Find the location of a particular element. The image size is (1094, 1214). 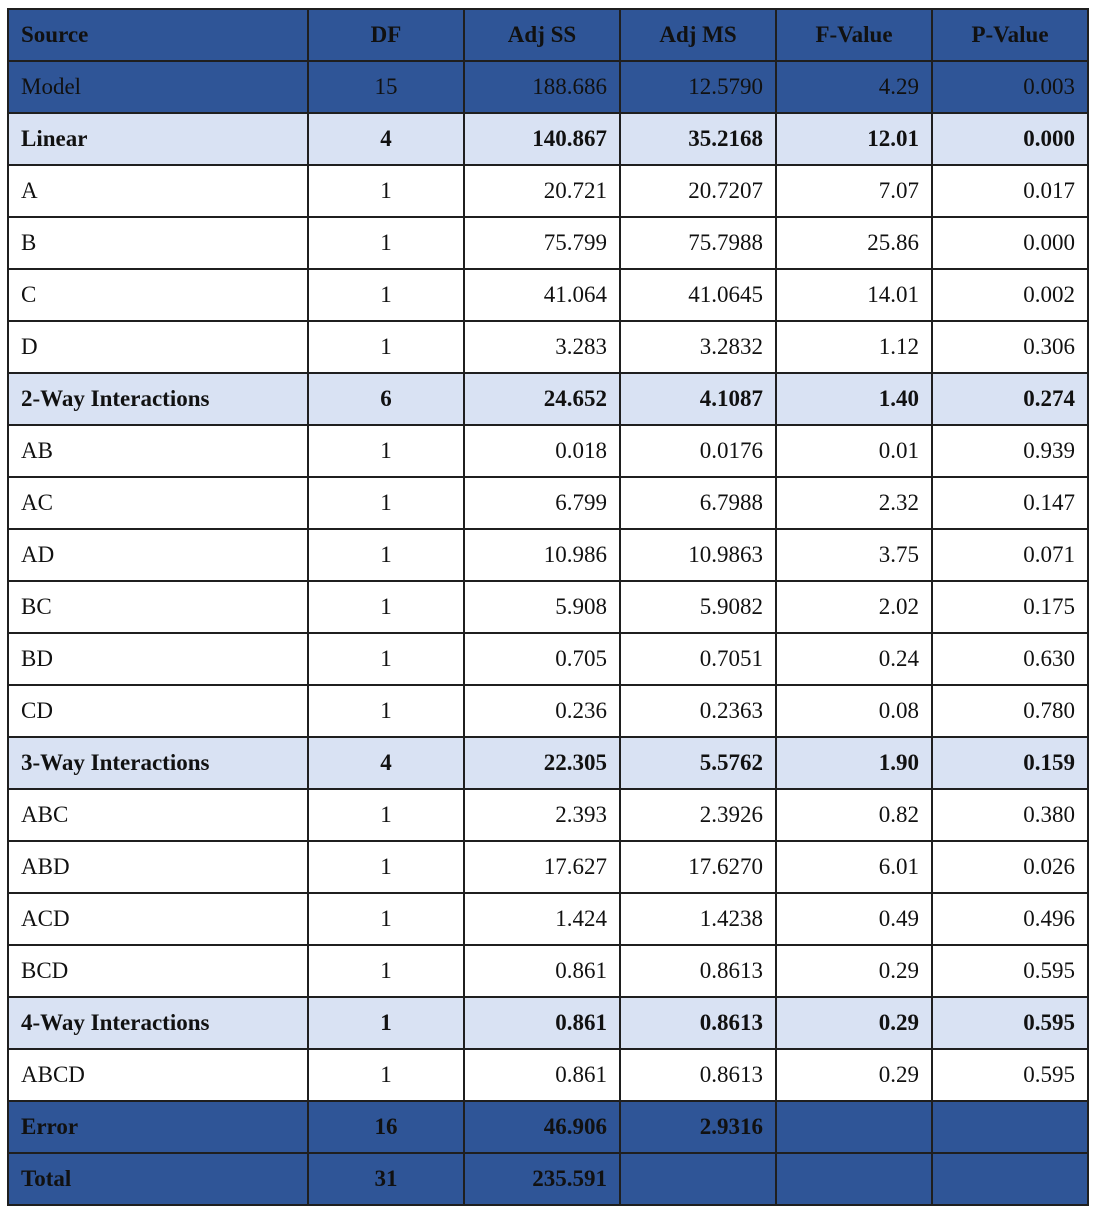

cell-adj-ms: 1.4238 is located at coordinates (698, 919).